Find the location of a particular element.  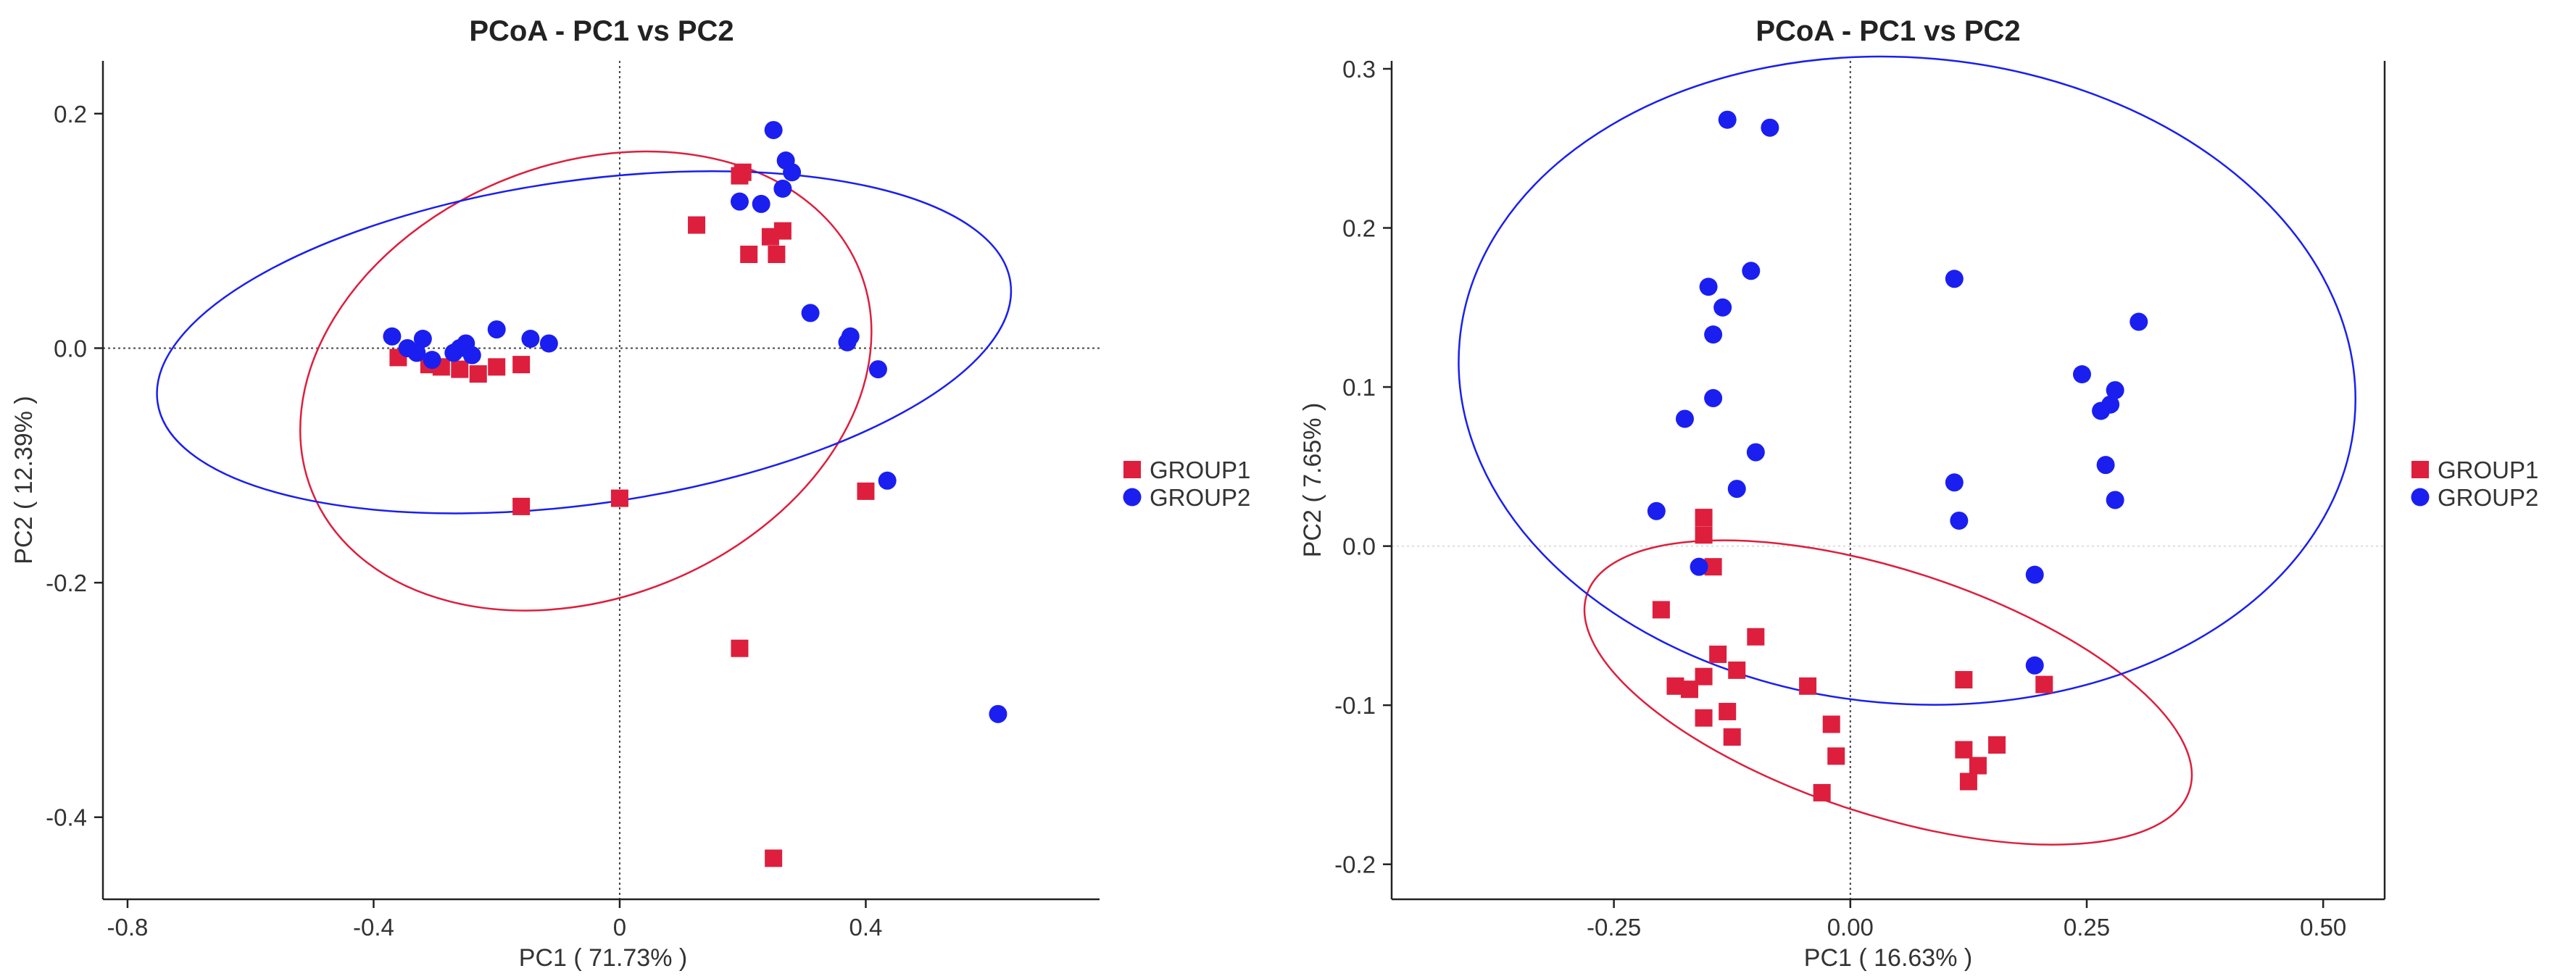

y-axis-label: PC2 ( 12.39% ) is located at coordinates (24, 480).